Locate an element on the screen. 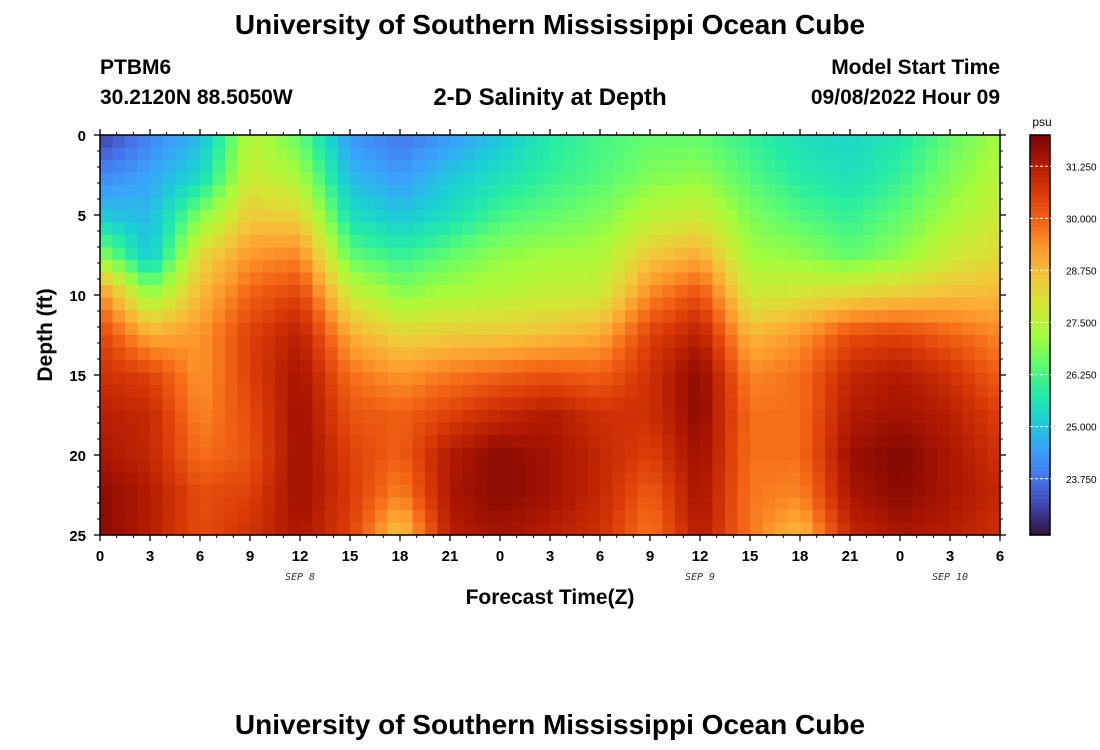 Image resolution: width=1100 pixels, height=750 pixels. colorbar-tick-label: 23.750 is located at coordinates (1081, 480).